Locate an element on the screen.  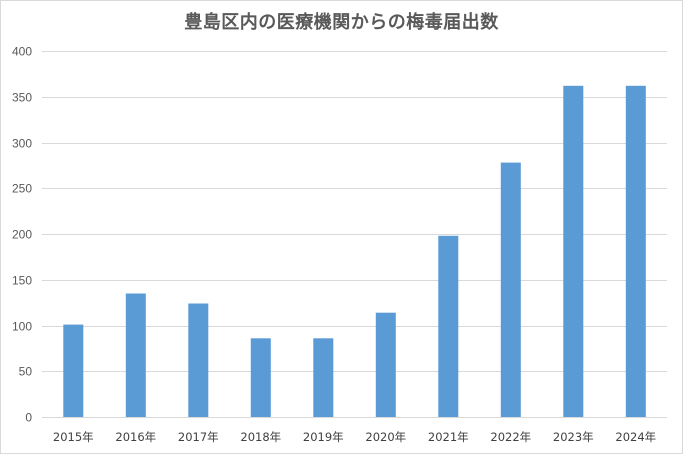
chart-title: 豊島区内の医療機関からの梅毒届出数 is located at coordinates (341, 22).